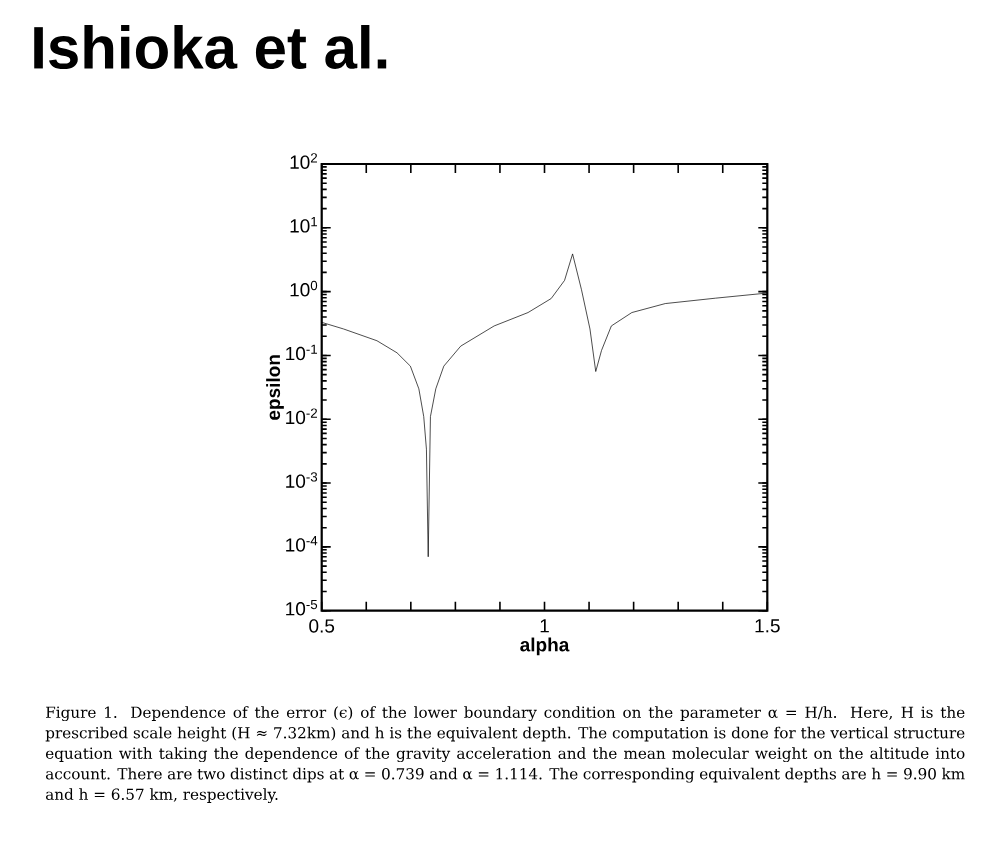  I want to click on y-tick-label: 10$^{0}$, so click(304, 288).